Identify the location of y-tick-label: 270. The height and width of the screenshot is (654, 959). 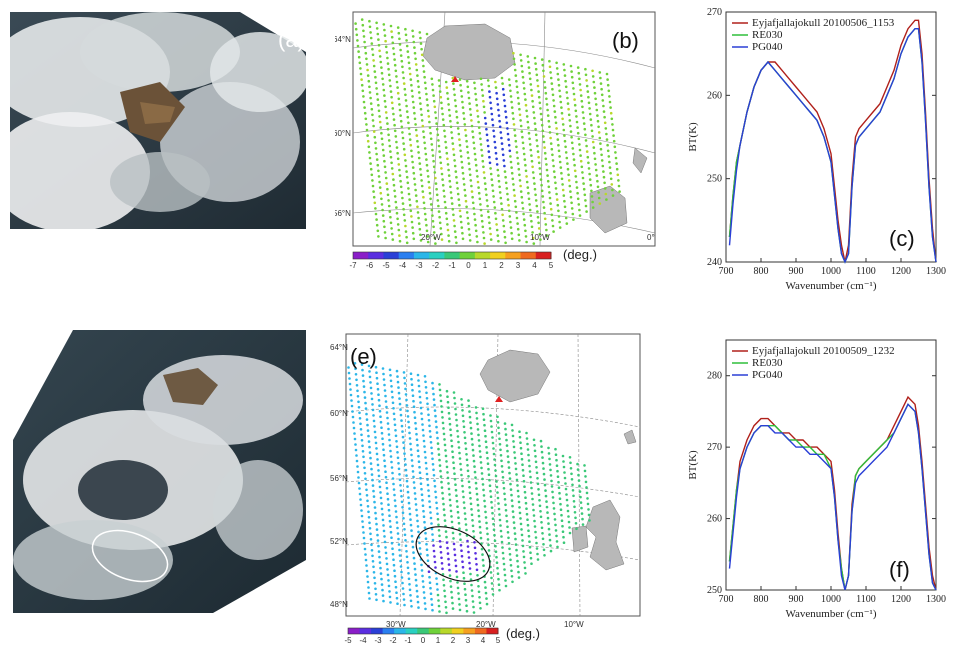
(714, 12).